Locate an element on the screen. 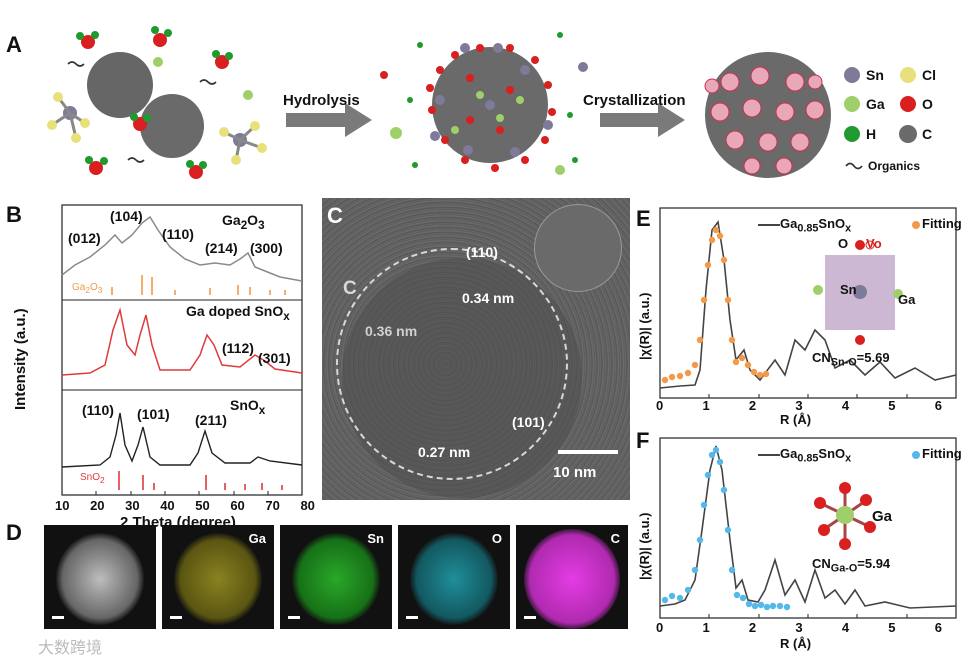 The image size is (975, 660). peak-110-snox: (110) is located at coordinates (98, 410).